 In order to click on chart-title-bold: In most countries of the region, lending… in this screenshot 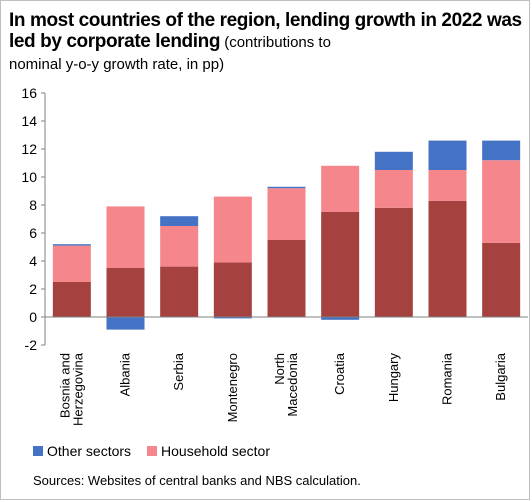, I will do `click(265, 31)`.